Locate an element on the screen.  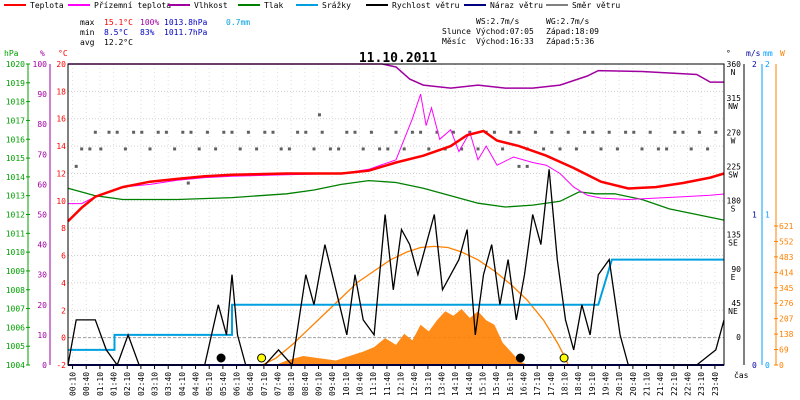
tick-hpa: 1009 is located at coordinates (15, 271).